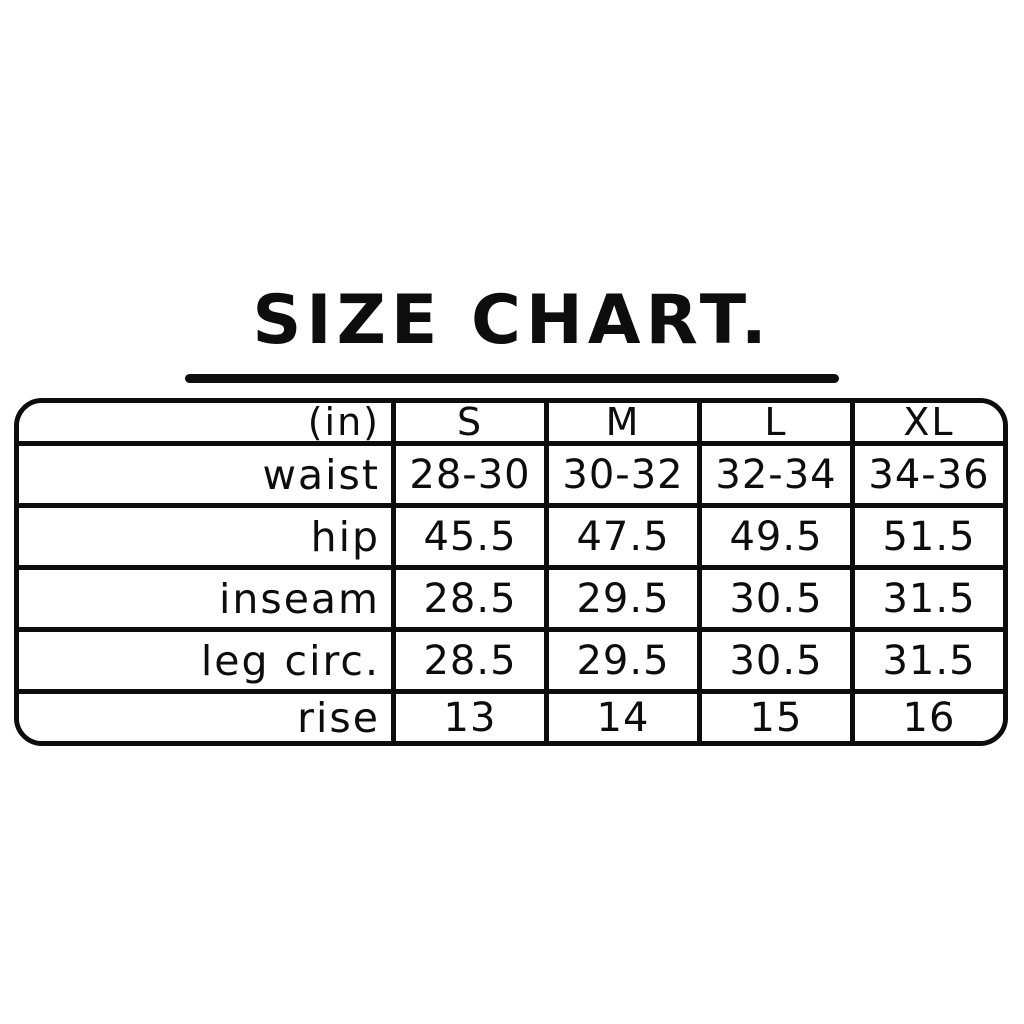 This screenshot has width=1024, height=1024. Describe the element at coordinates (205, 534) in the screenshot. I see `row-label-hip: hip` at that location.